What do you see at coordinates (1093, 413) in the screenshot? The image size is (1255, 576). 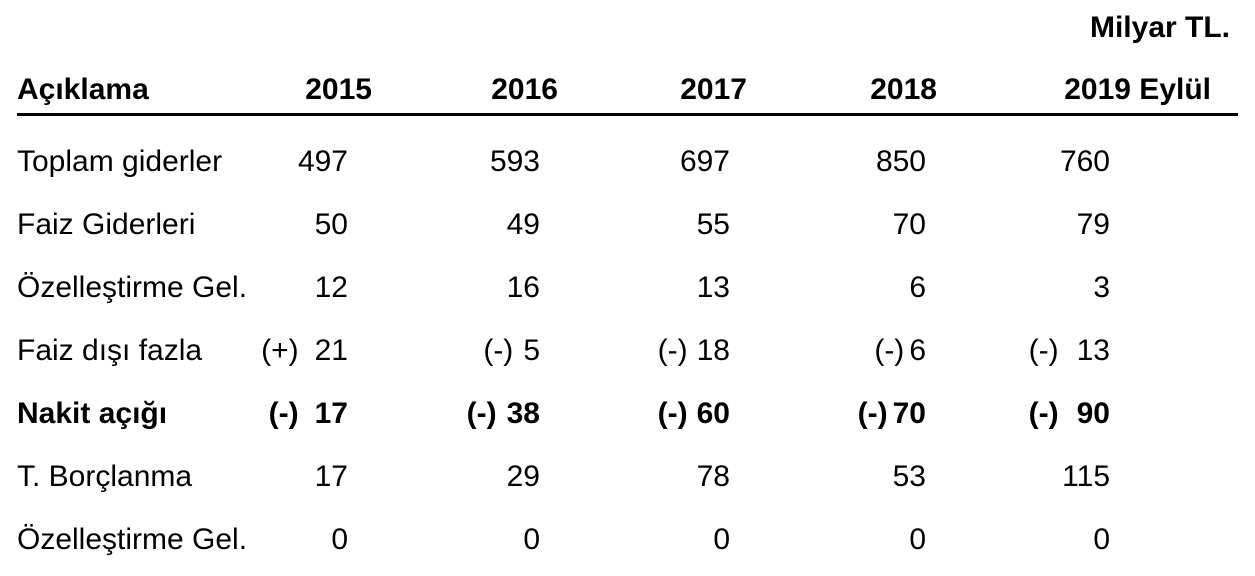 I see `cell-value: 90` at bounding box center [1093, 413].